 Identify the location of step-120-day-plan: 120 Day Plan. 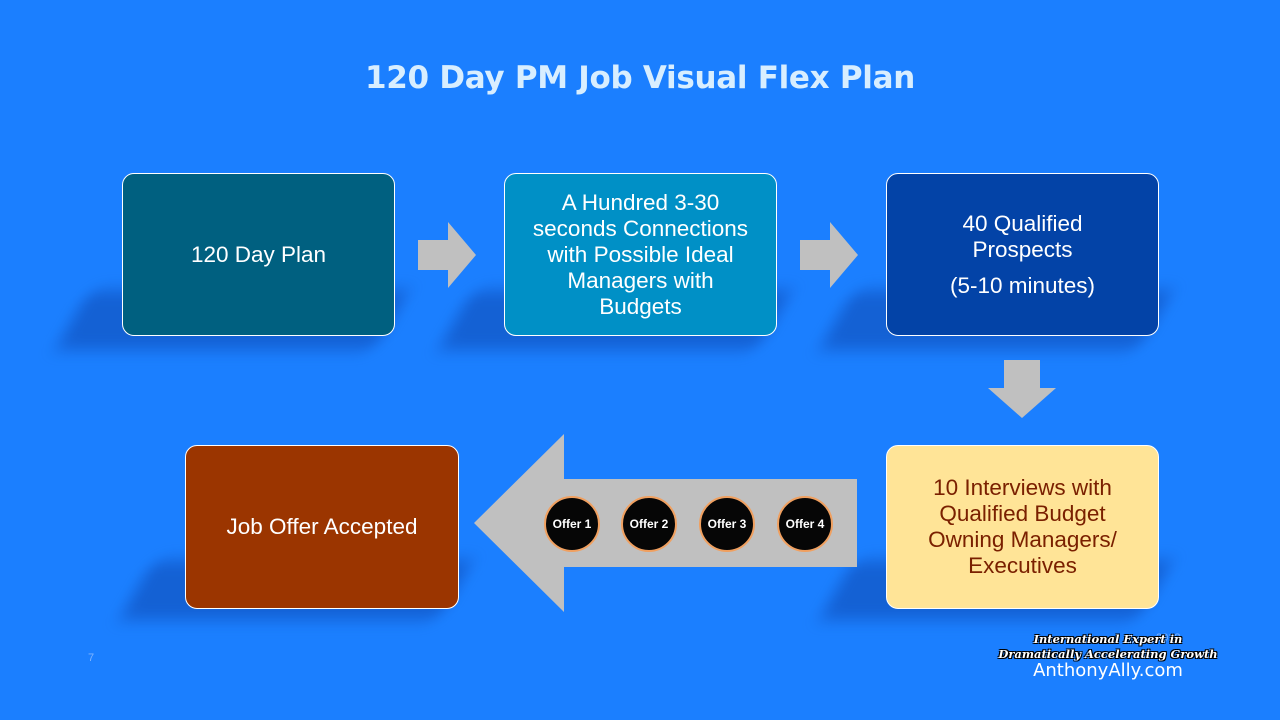
(258, 254).